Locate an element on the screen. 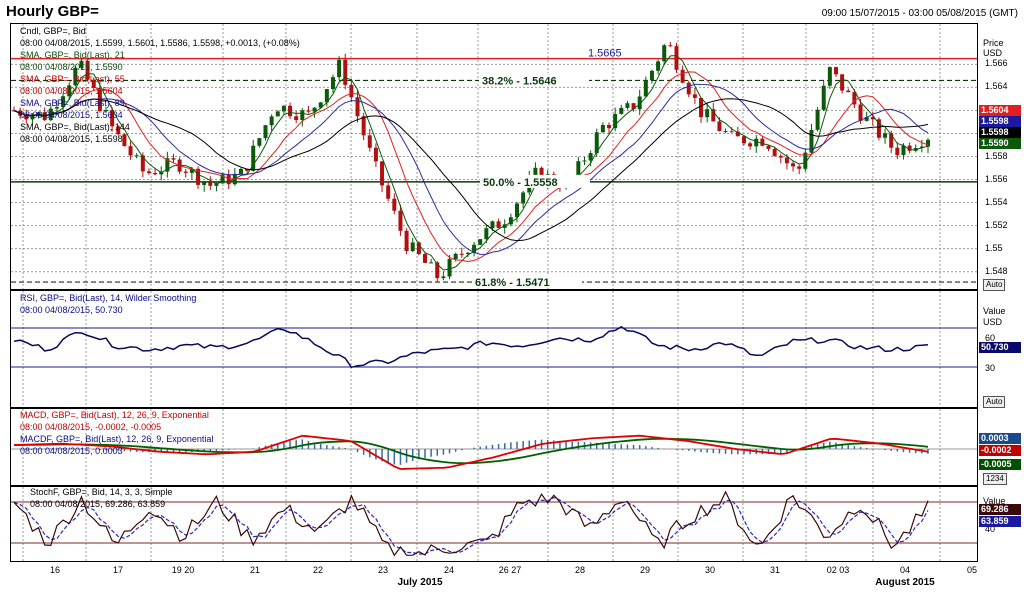 The image size is (1024, 603). price-tick-label: 1.548 is located at coordinates (996, 270).